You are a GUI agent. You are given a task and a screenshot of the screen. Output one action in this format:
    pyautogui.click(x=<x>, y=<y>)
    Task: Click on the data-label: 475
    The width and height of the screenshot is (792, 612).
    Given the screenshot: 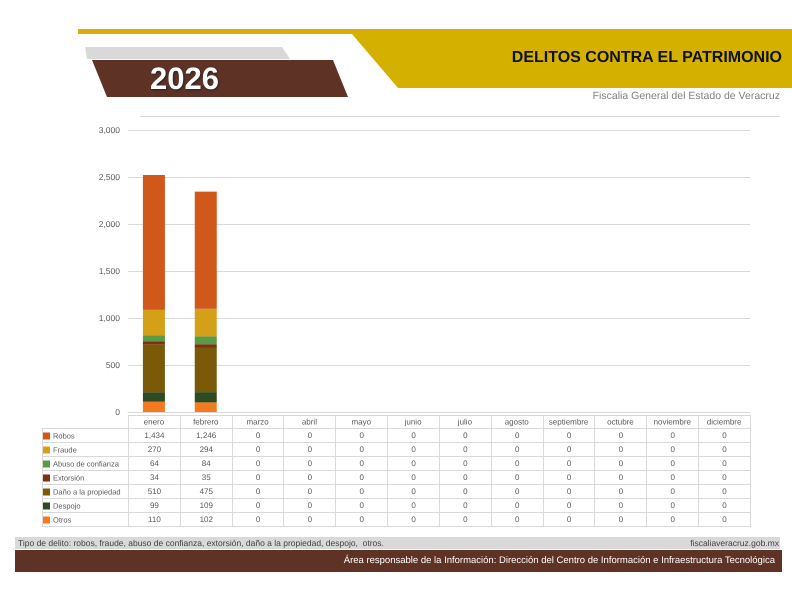 What is the action you would take?
    pyautogui.click(x=206, y=491)
    